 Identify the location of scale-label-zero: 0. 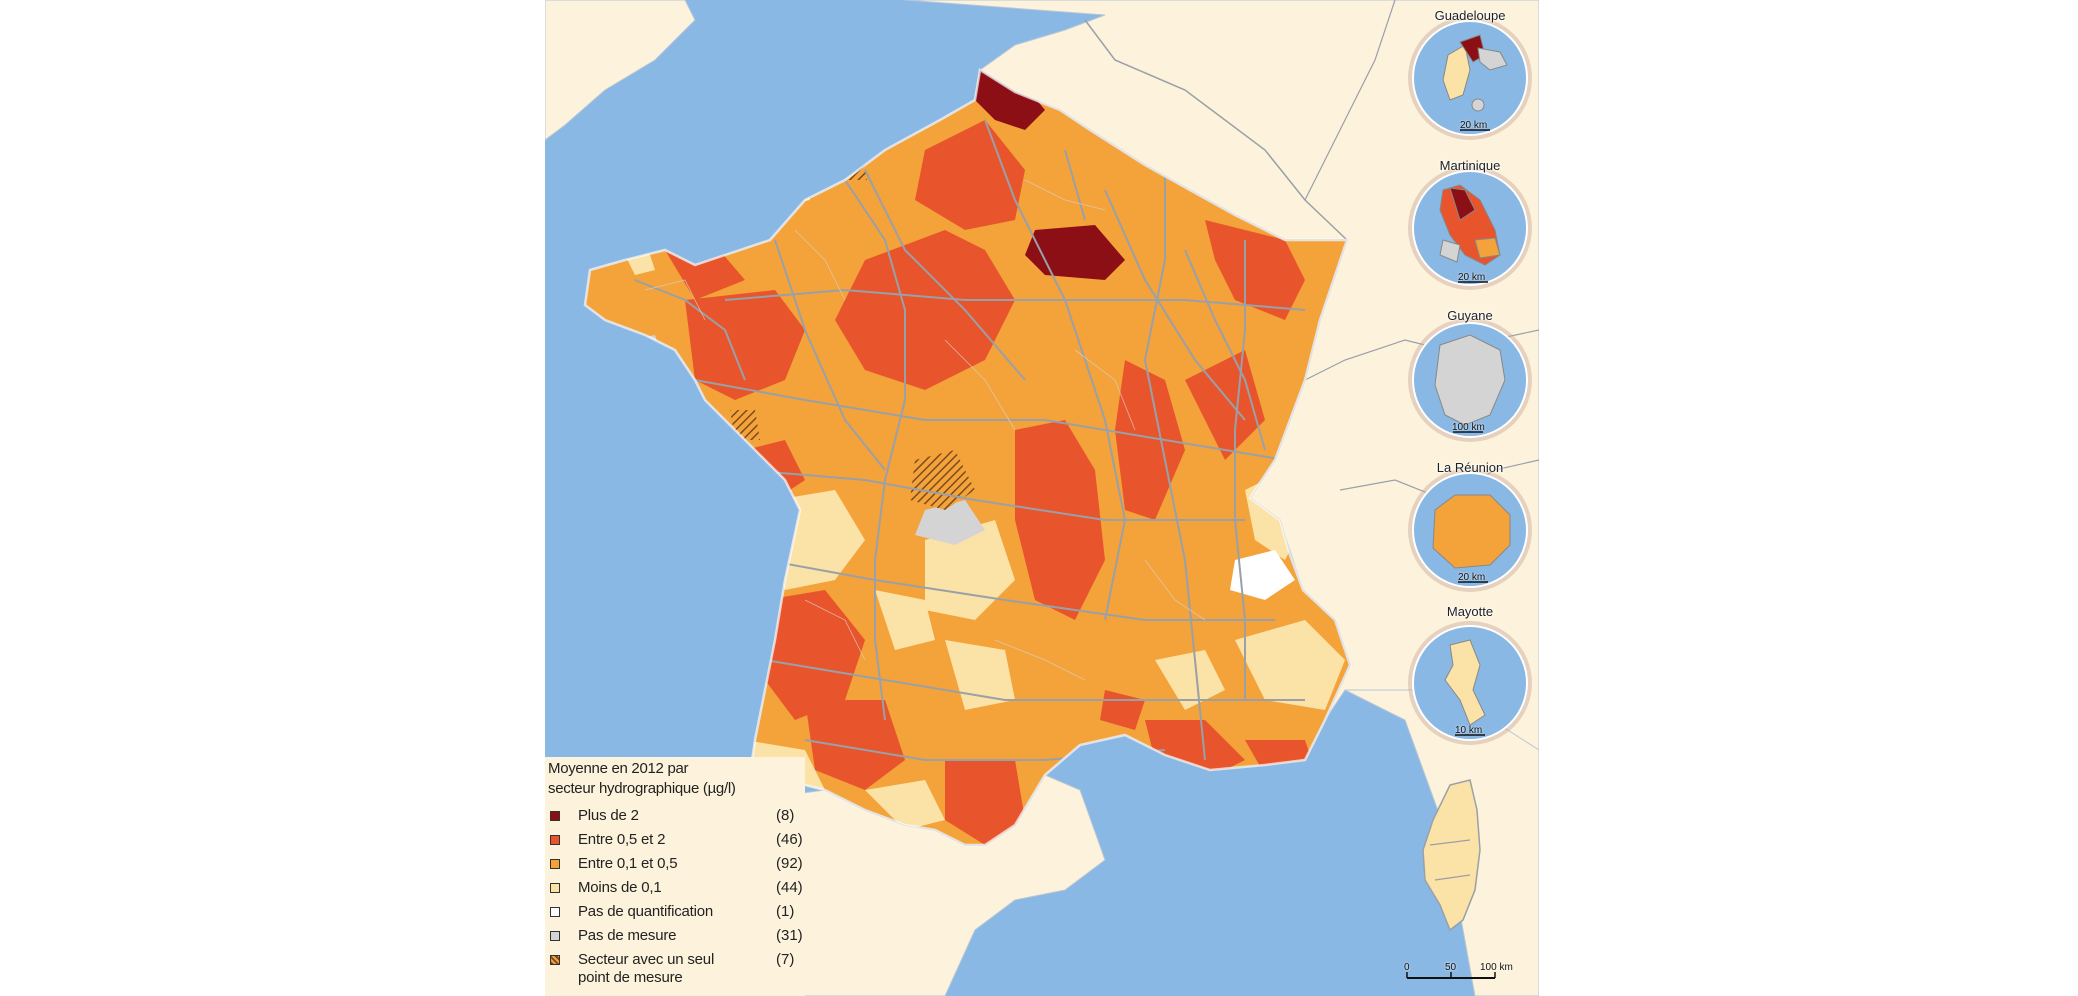
(1407, 967).